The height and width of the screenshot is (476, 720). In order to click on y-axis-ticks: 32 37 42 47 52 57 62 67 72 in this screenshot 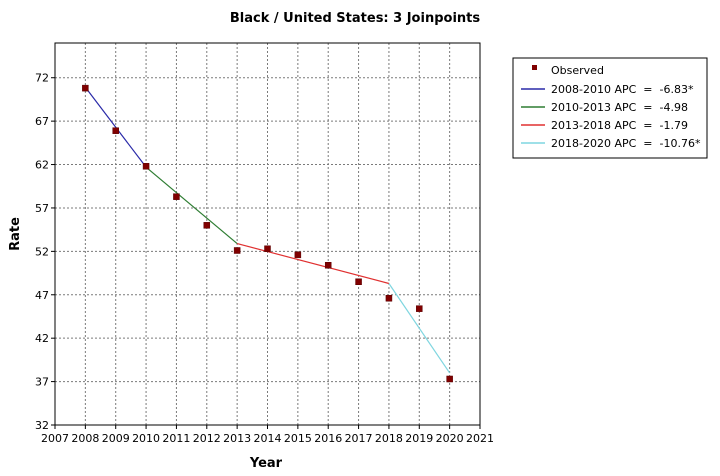, I will do `click(45, 252)`.